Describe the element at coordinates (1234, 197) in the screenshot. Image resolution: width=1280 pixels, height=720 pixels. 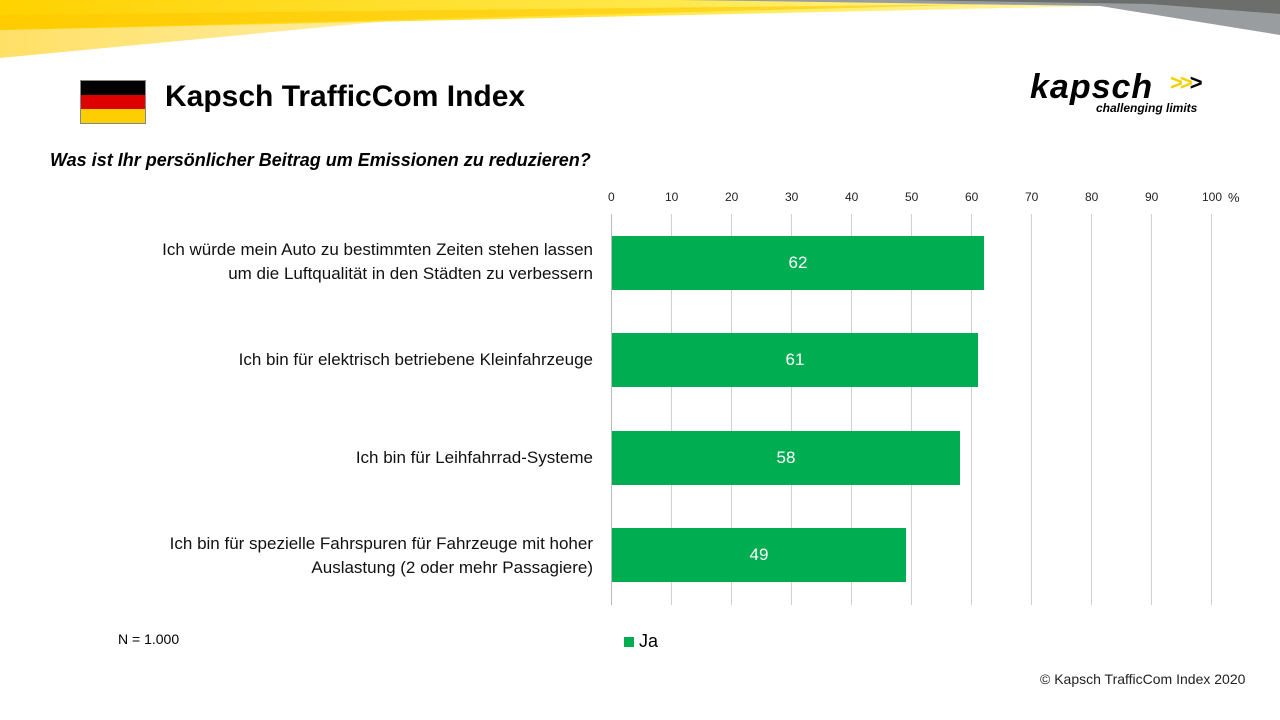
I see `x-unit: %` at that location.